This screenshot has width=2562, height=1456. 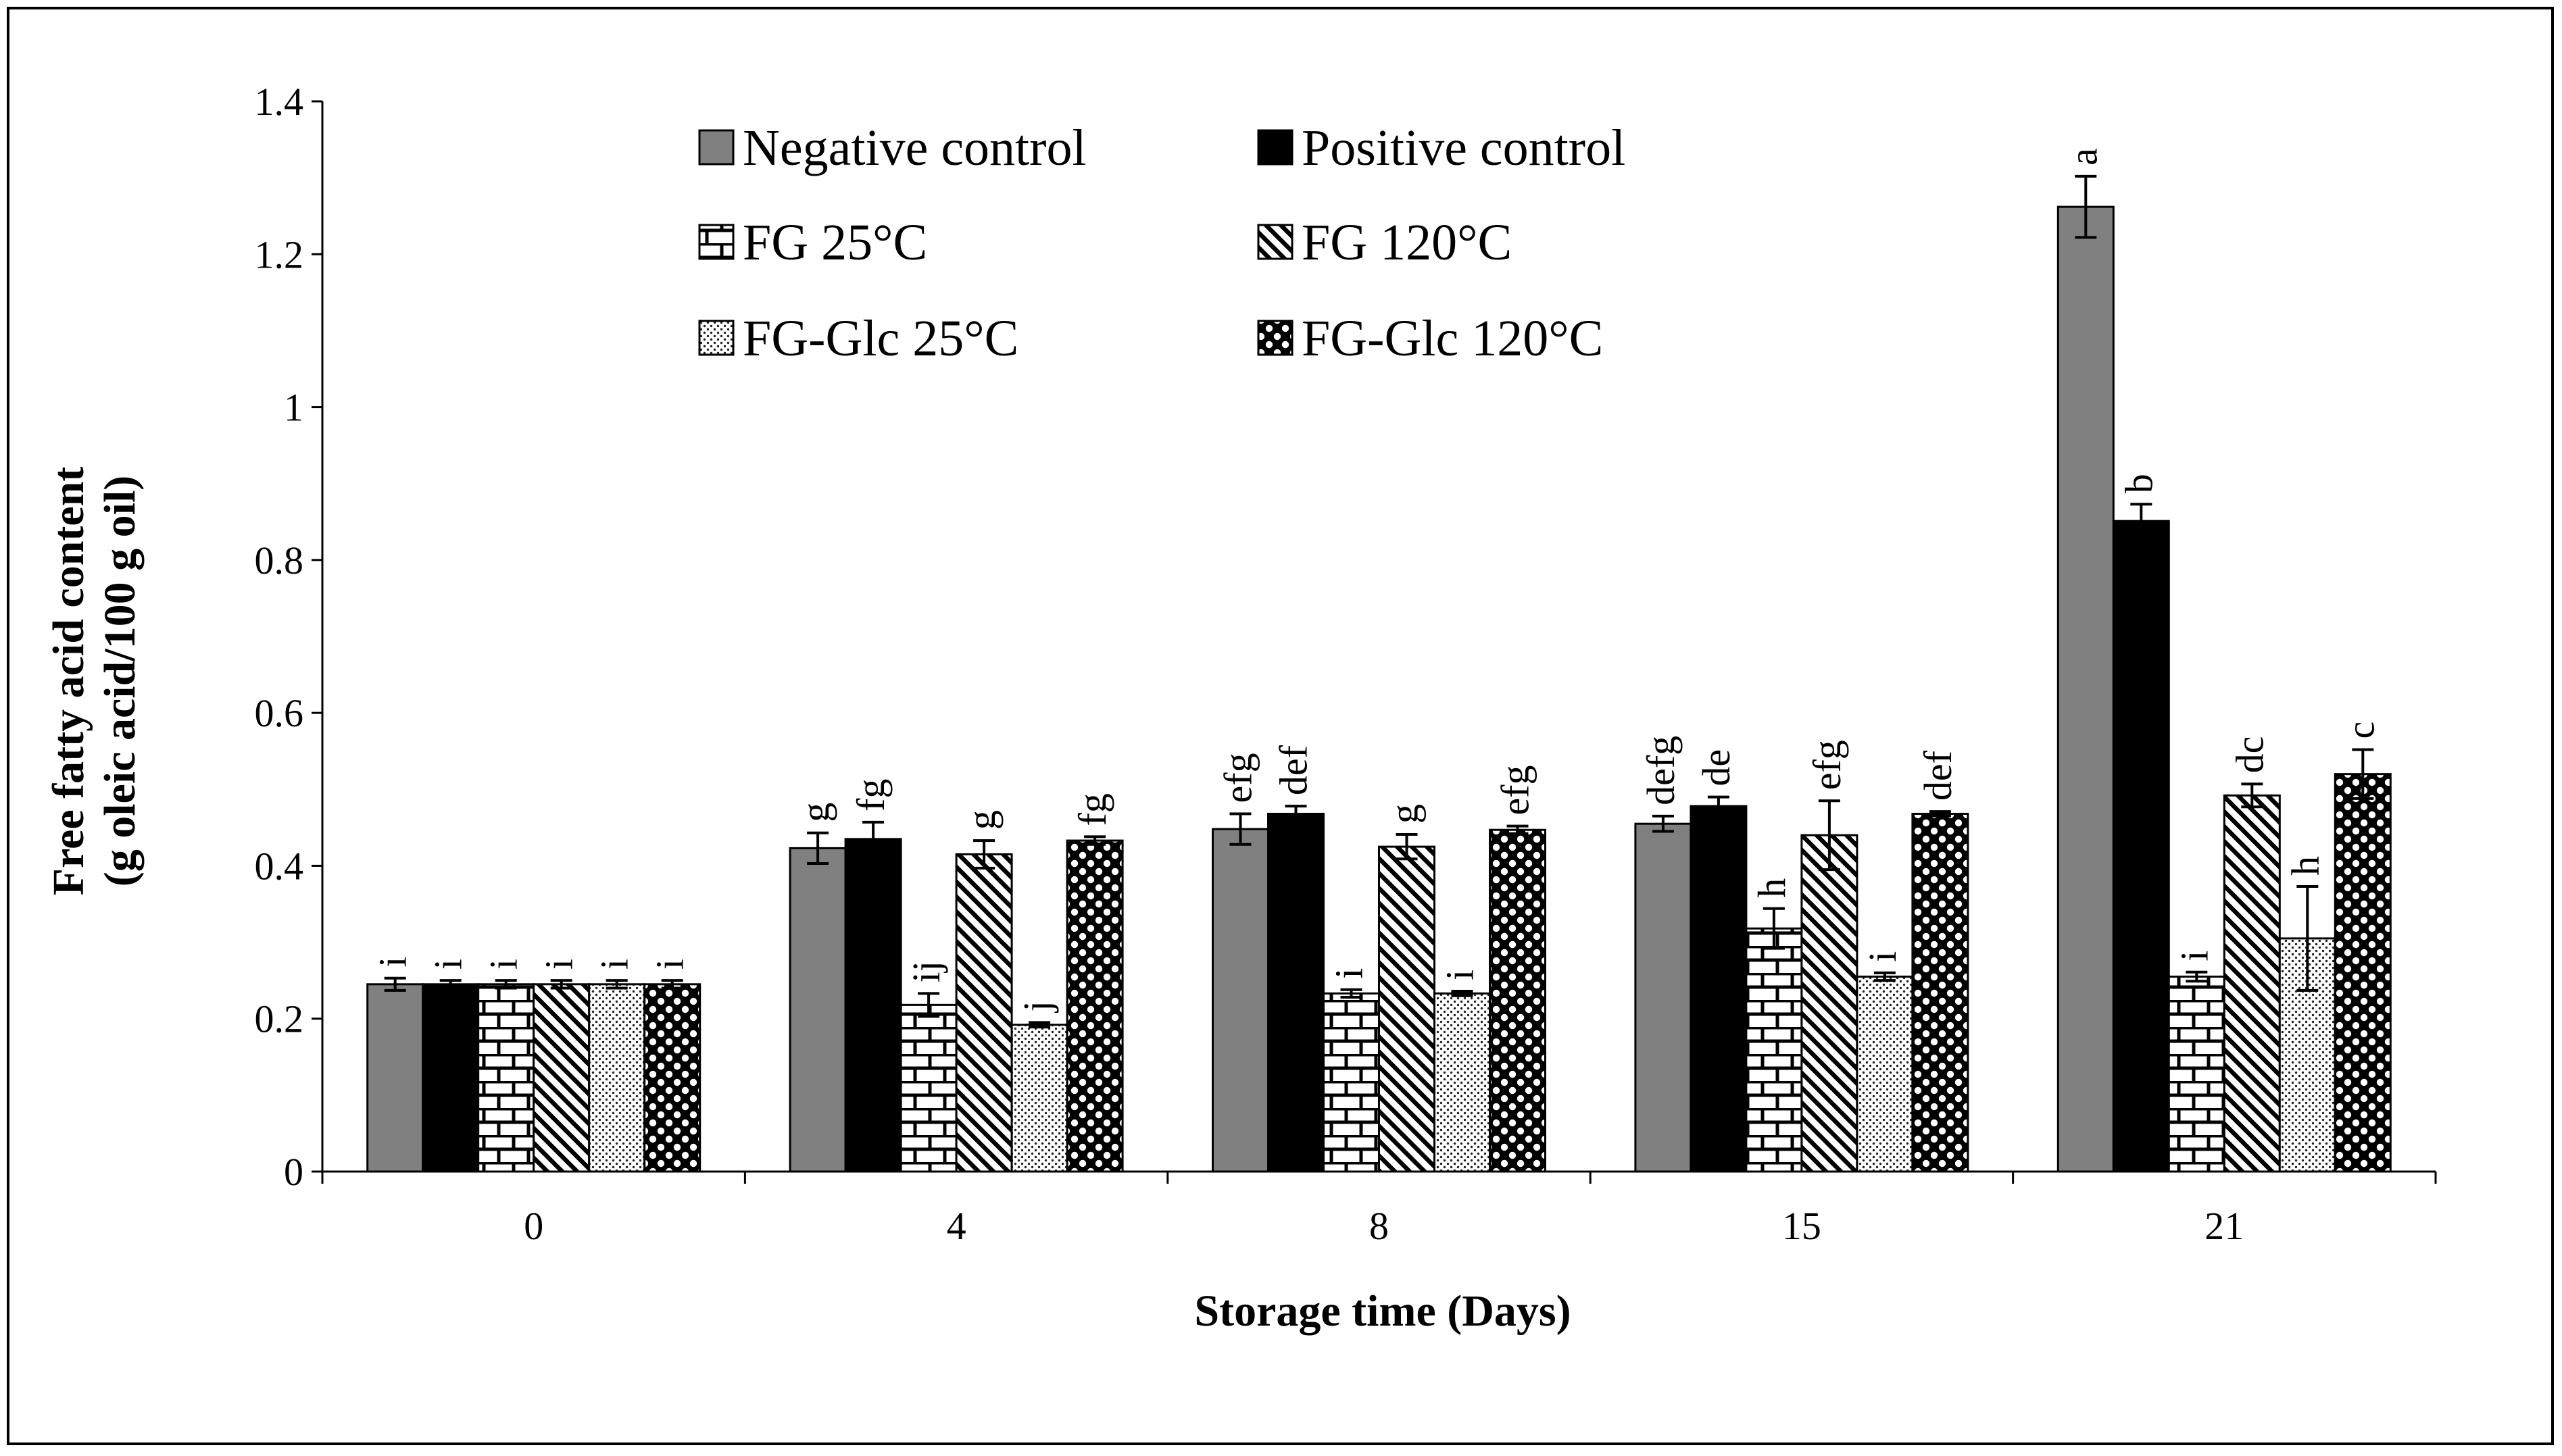 I want to click on legend-label: FG-Glc 120°C, so click(x=1452, y=338).